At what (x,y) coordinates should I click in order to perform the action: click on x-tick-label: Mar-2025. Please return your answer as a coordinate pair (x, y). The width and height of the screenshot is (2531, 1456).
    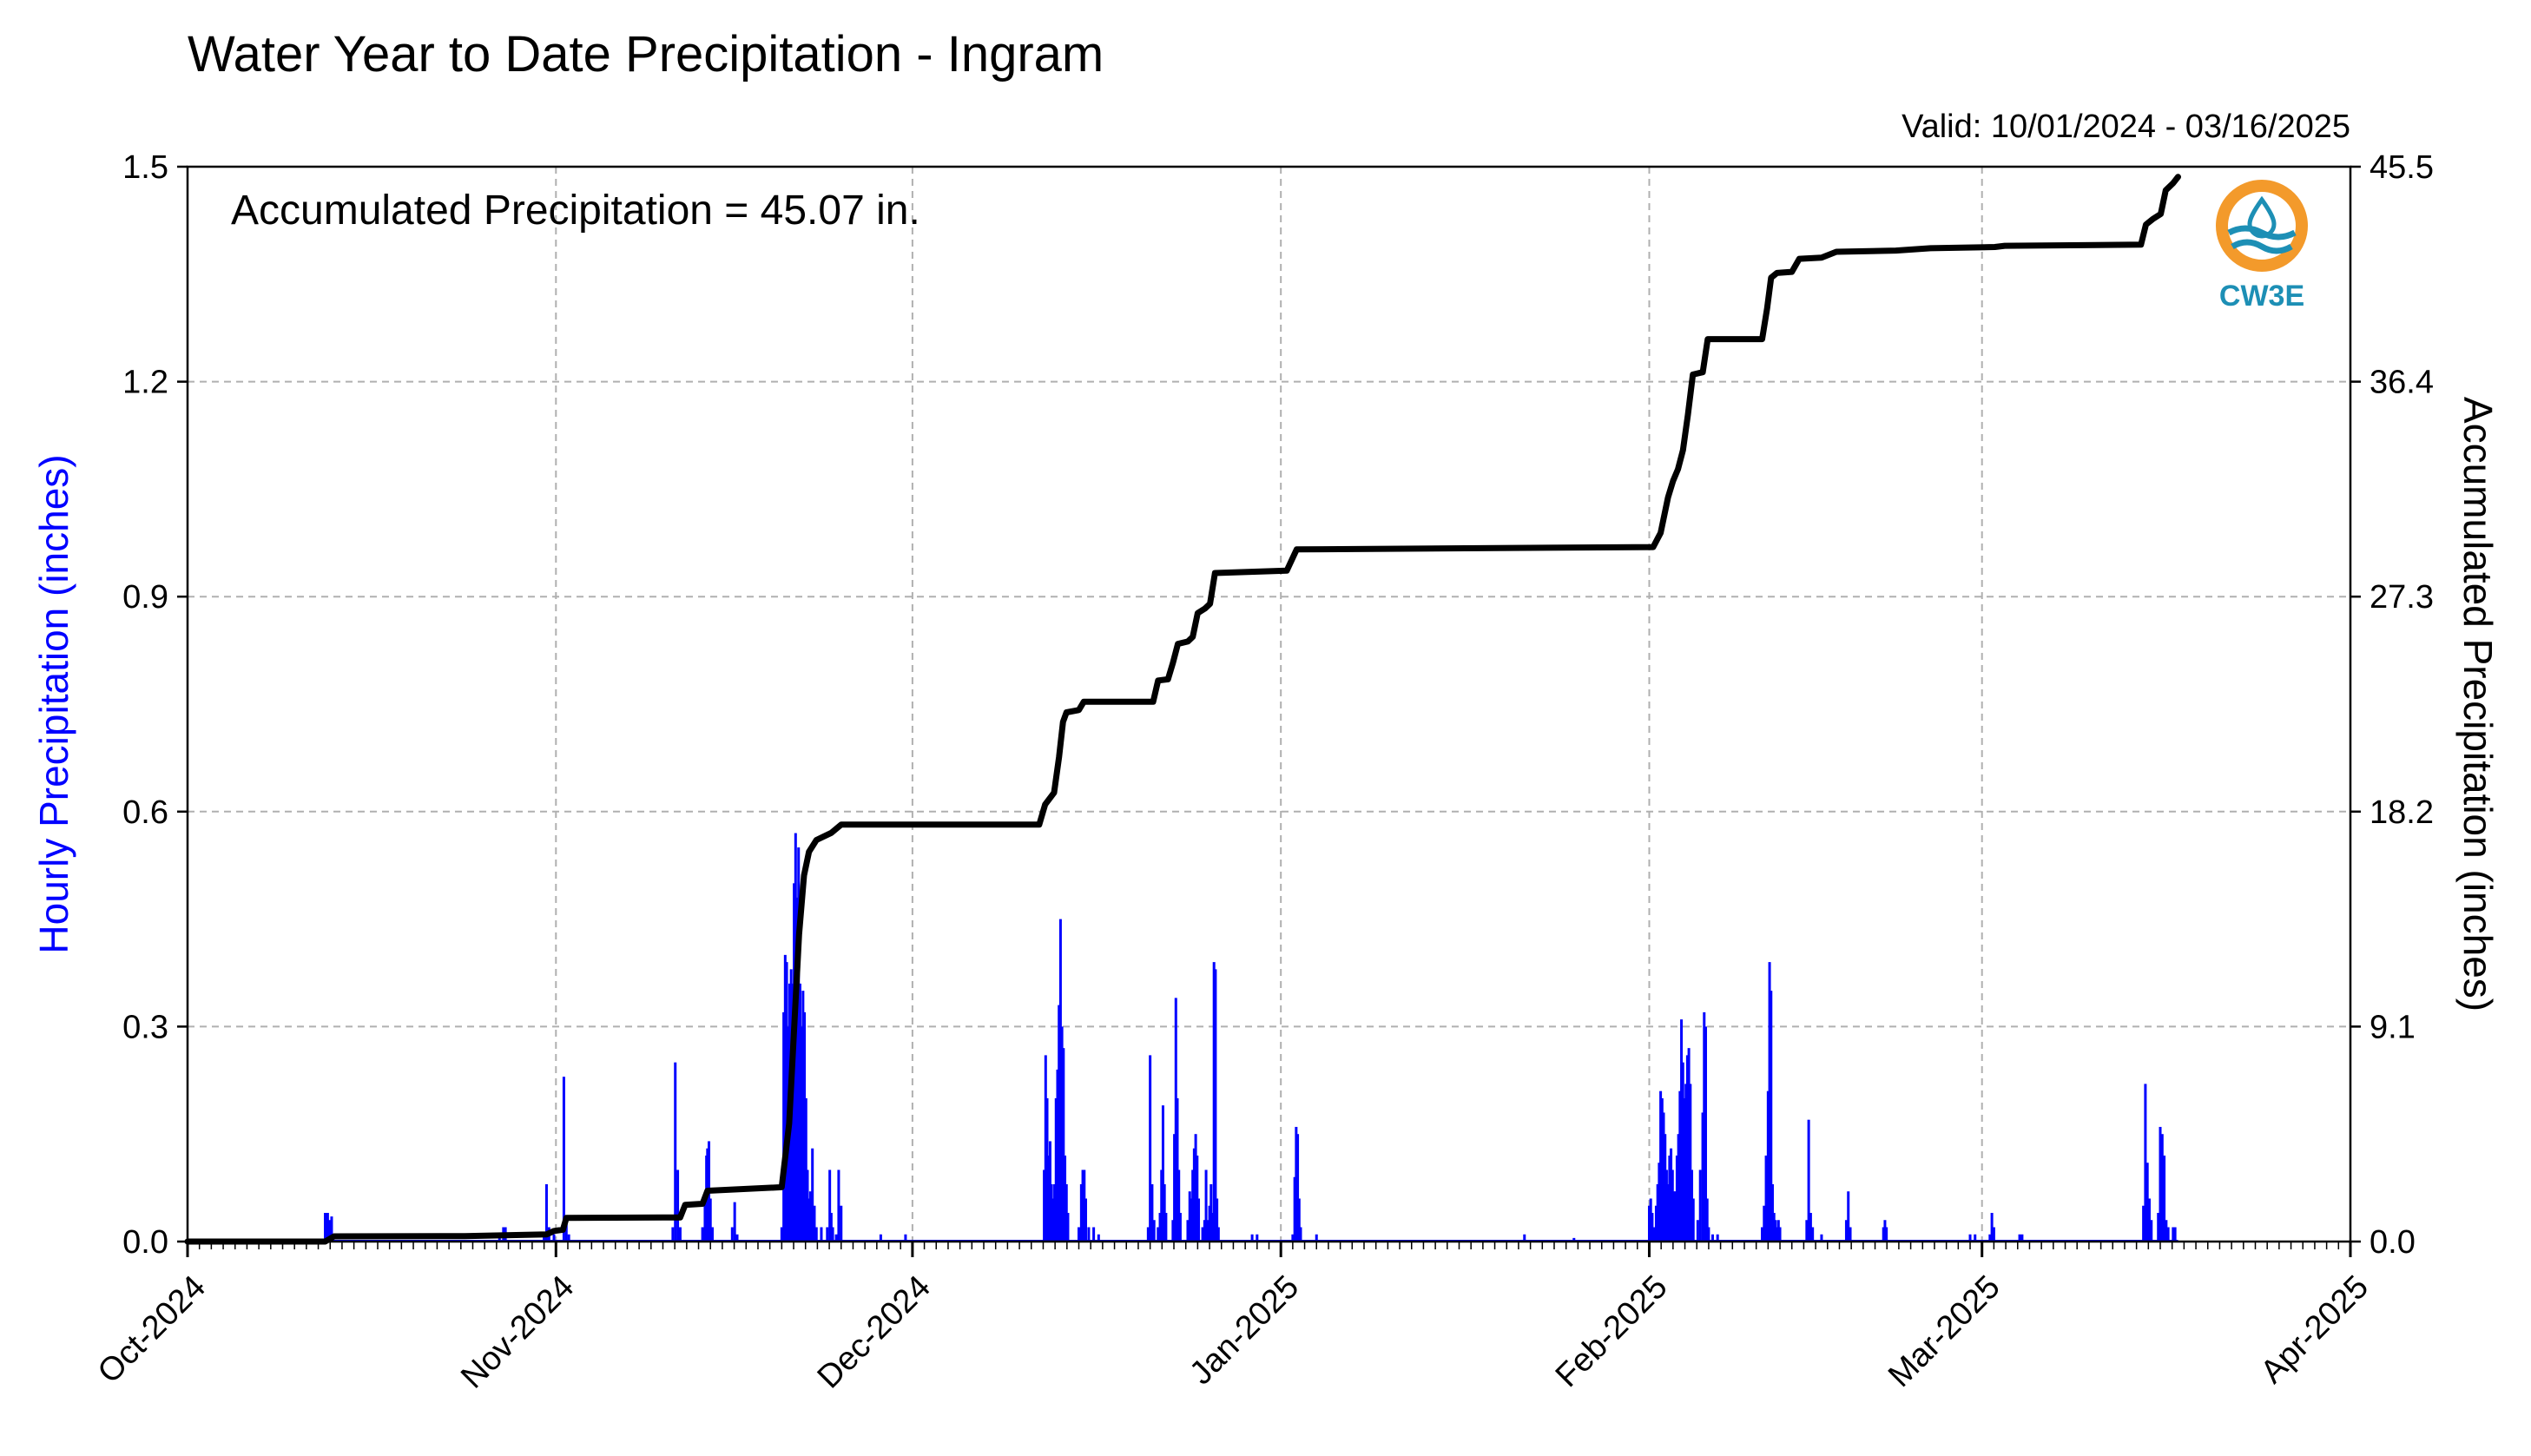
    Looking at the image, I should click on (1944, 1331).